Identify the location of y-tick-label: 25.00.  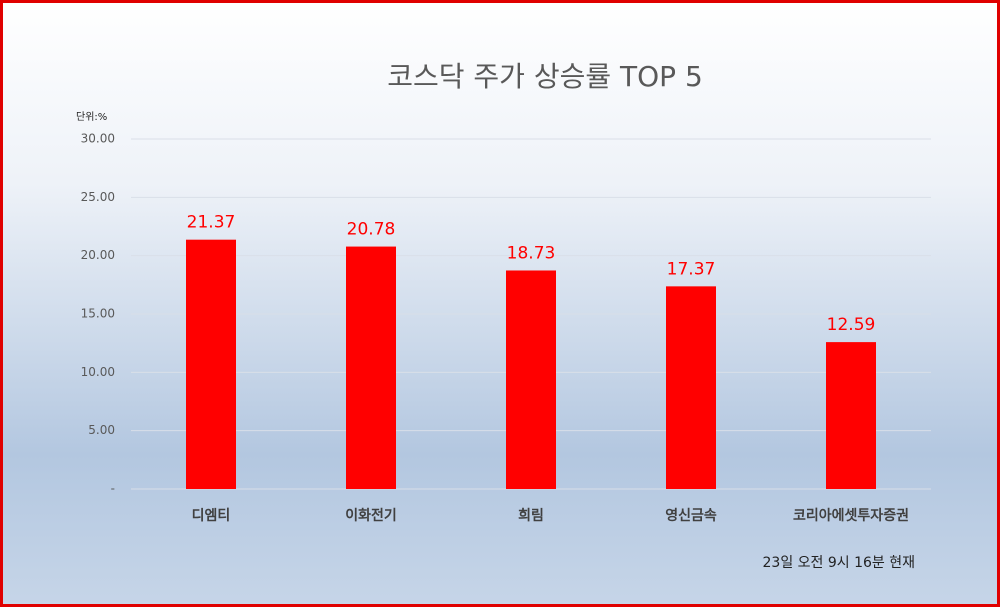
(98, 197).